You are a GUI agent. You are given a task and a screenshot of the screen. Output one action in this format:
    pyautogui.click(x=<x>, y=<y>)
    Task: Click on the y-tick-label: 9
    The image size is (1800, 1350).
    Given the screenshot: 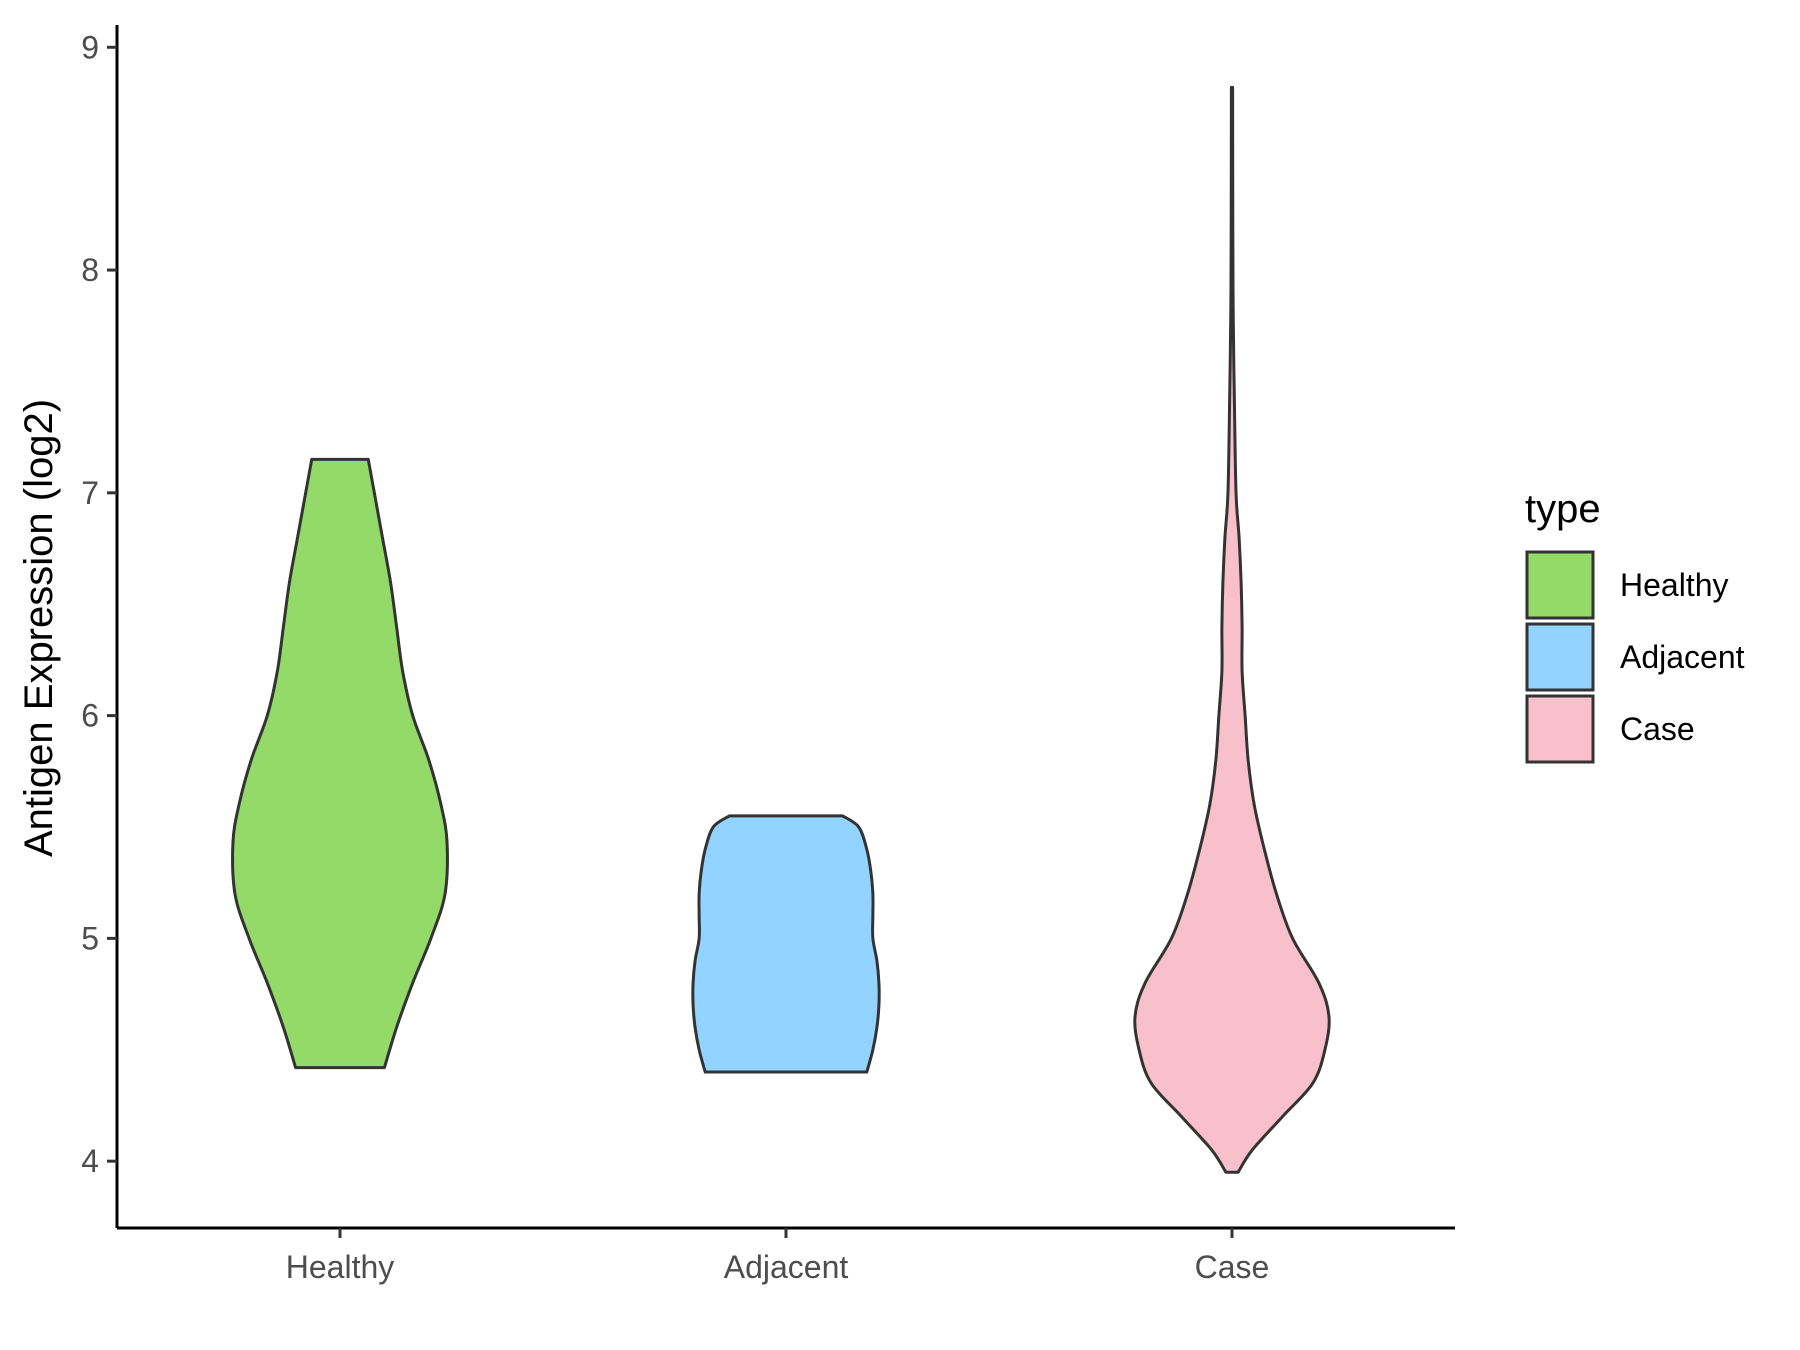 What is the action you would take?
    pyautogui.click(x=90, y=47)
    